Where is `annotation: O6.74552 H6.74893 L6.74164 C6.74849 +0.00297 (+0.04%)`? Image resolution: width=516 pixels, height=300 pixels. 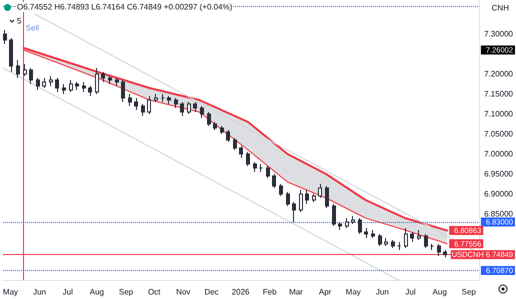 annotation: O6.74552 H6.74893 L6.74164 C6.74849 +0.00297 (+0.04%) is located at coordinates (125, 7).